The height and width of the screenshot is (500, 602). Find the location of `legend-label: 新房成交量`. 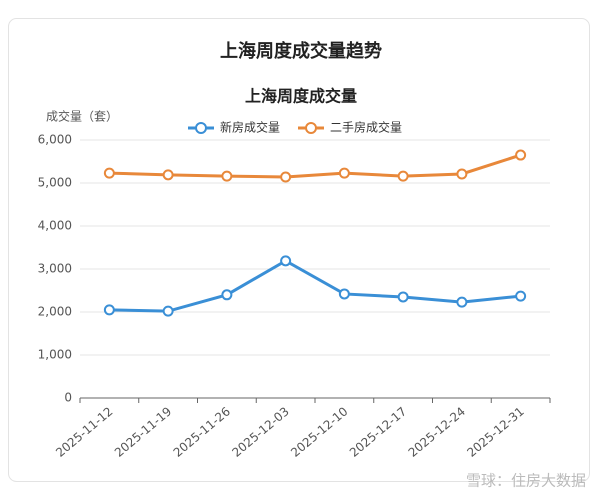

legend-label: 新房成交量 is located at coordinates (250, 127).